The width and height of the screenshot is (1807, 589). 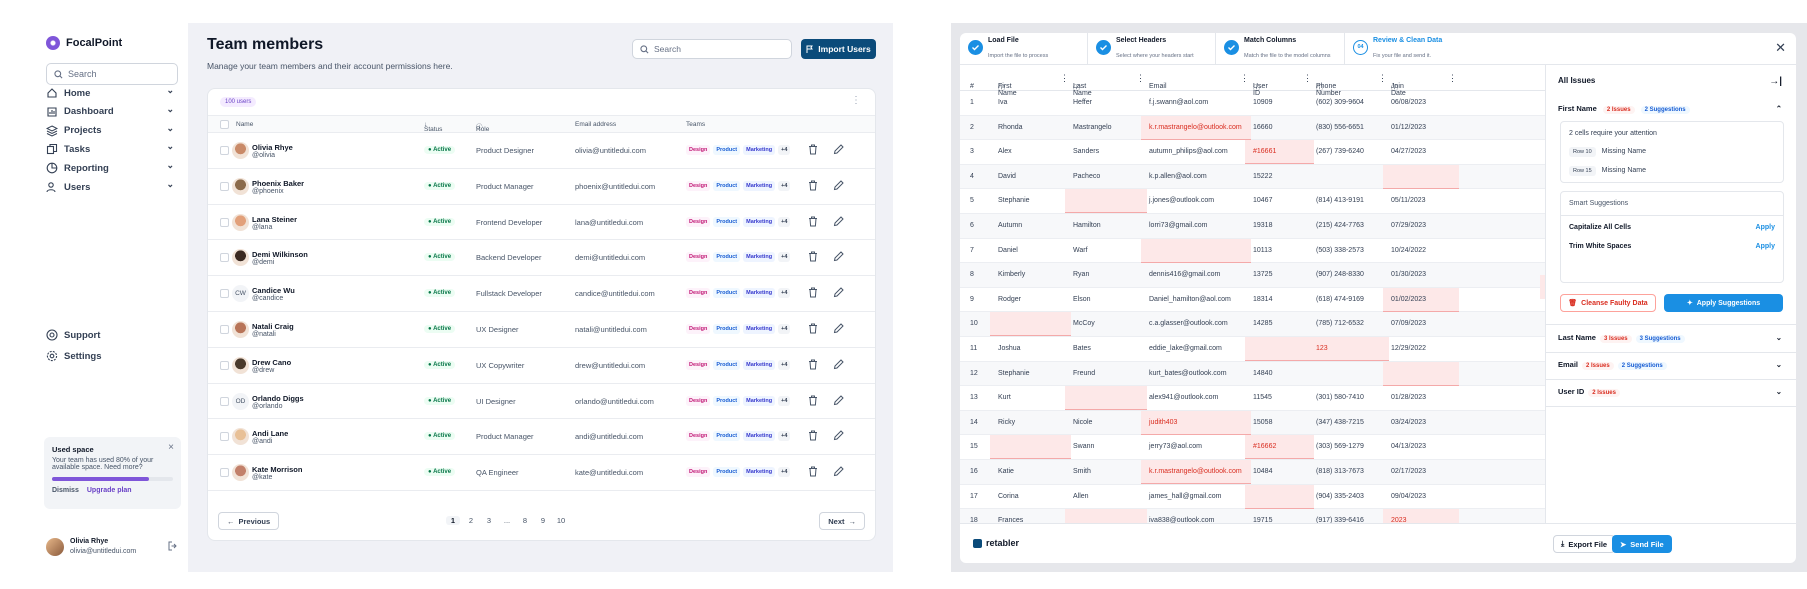 What do you see at coordinates (112, 547) in the screenshot?
I see `account-footer: Olivia Rhye olivia@untitledui.com` at bounding box center [112, 547].